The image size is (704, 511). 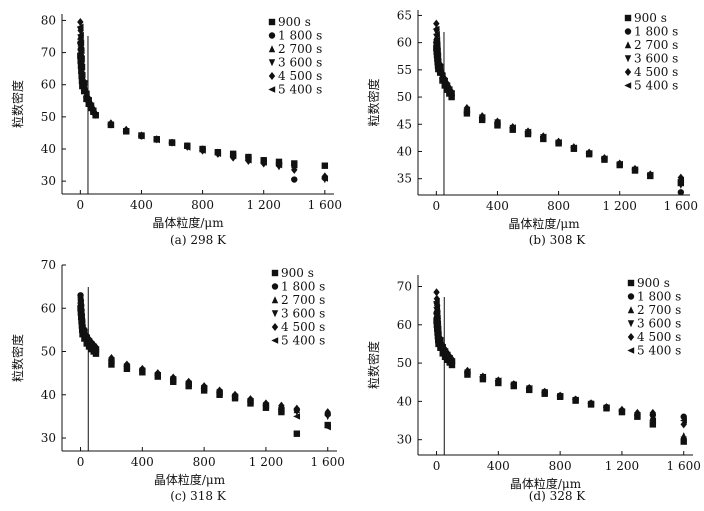 I want to click on legend-label: 2 700 s, so click(x=659, y=310).